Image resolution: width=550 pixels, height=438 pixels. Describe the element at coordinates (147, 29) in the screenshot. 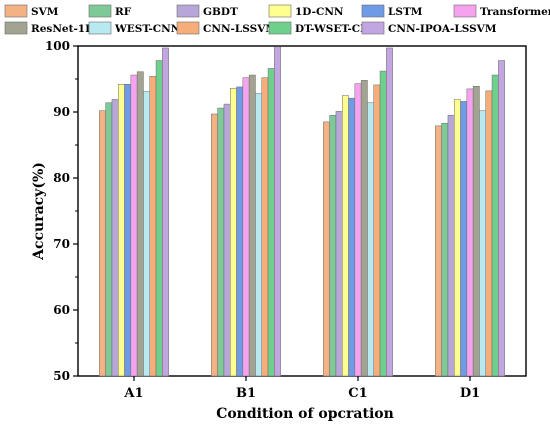

I see `legend-label: WEST-CNN` at that location.